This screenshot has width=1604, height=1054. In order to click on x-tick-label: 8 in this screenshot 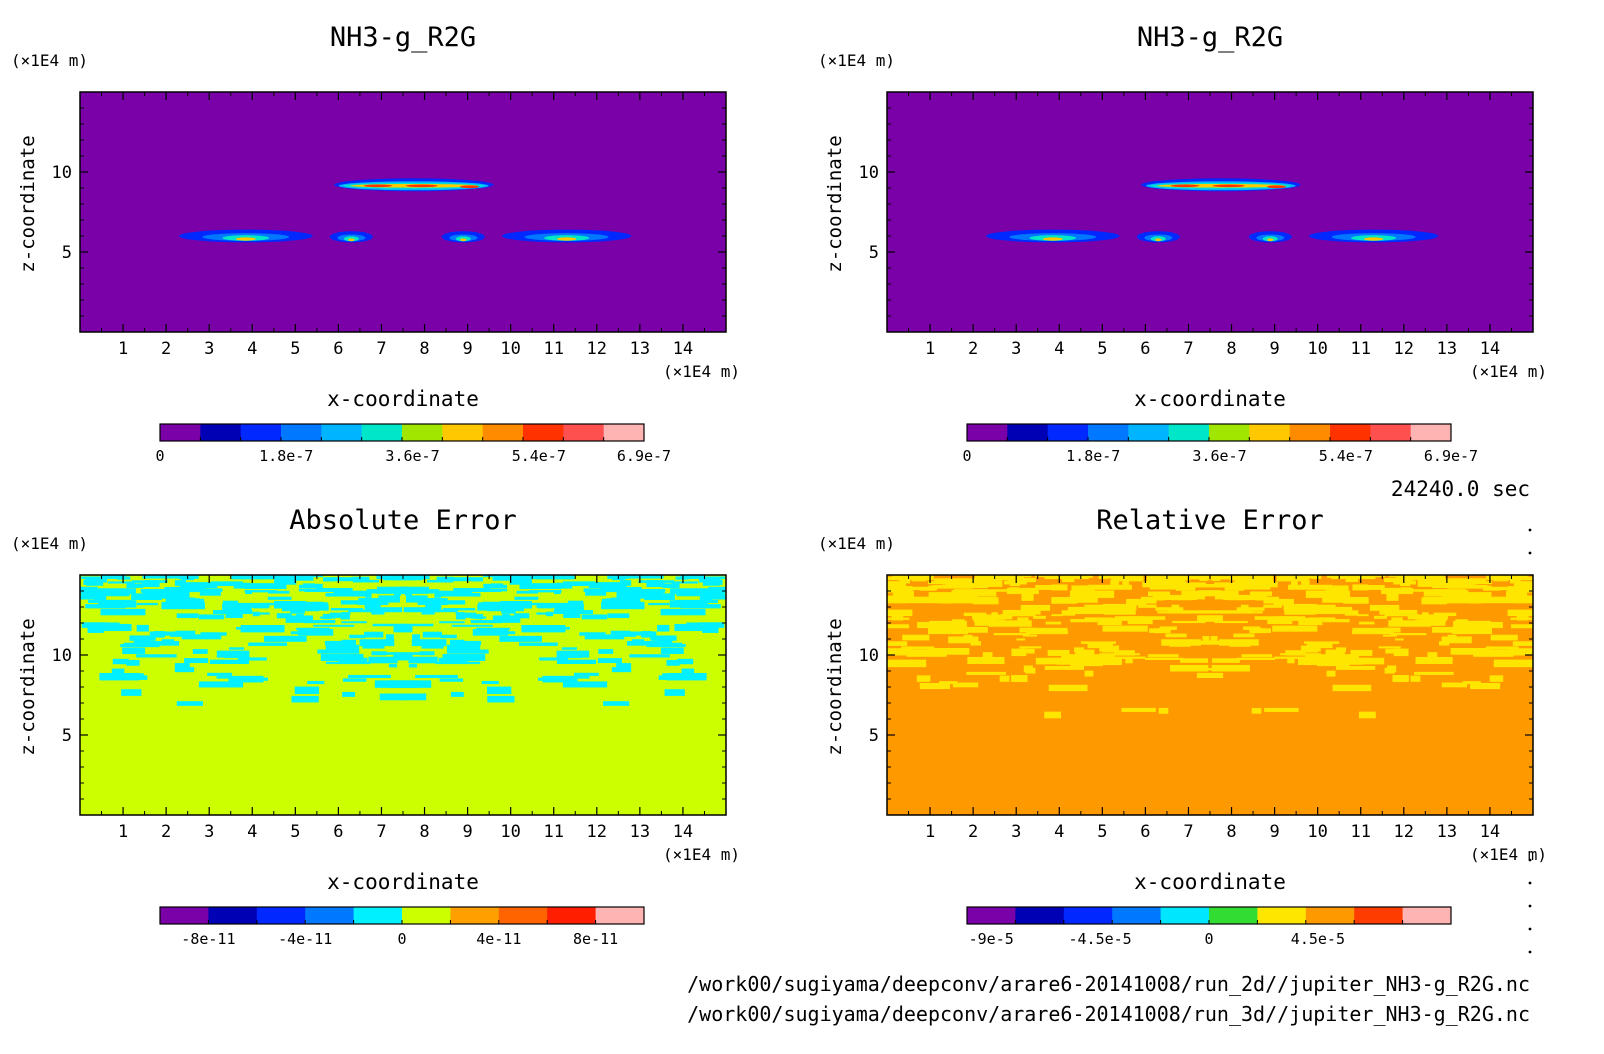, I will do `click(424, 832)`.